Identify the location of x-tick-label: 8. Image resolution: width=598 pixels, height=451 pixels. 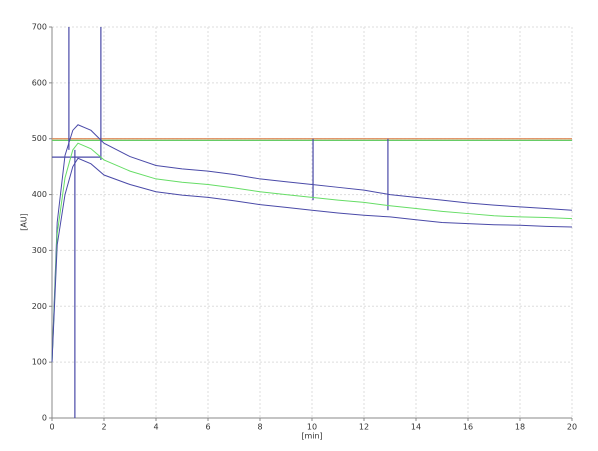
(259, 427).